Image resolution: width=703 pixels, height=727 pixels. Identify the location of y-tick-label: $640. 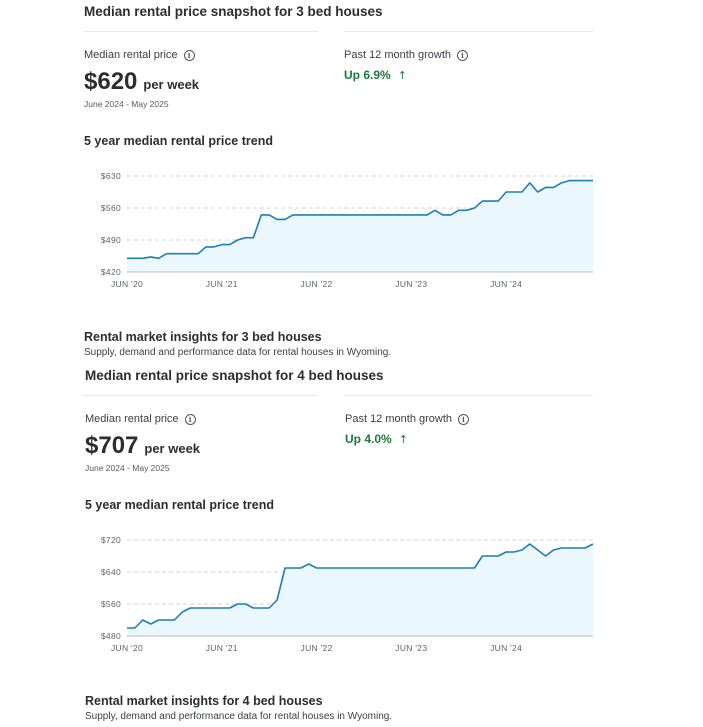
(111, 572).